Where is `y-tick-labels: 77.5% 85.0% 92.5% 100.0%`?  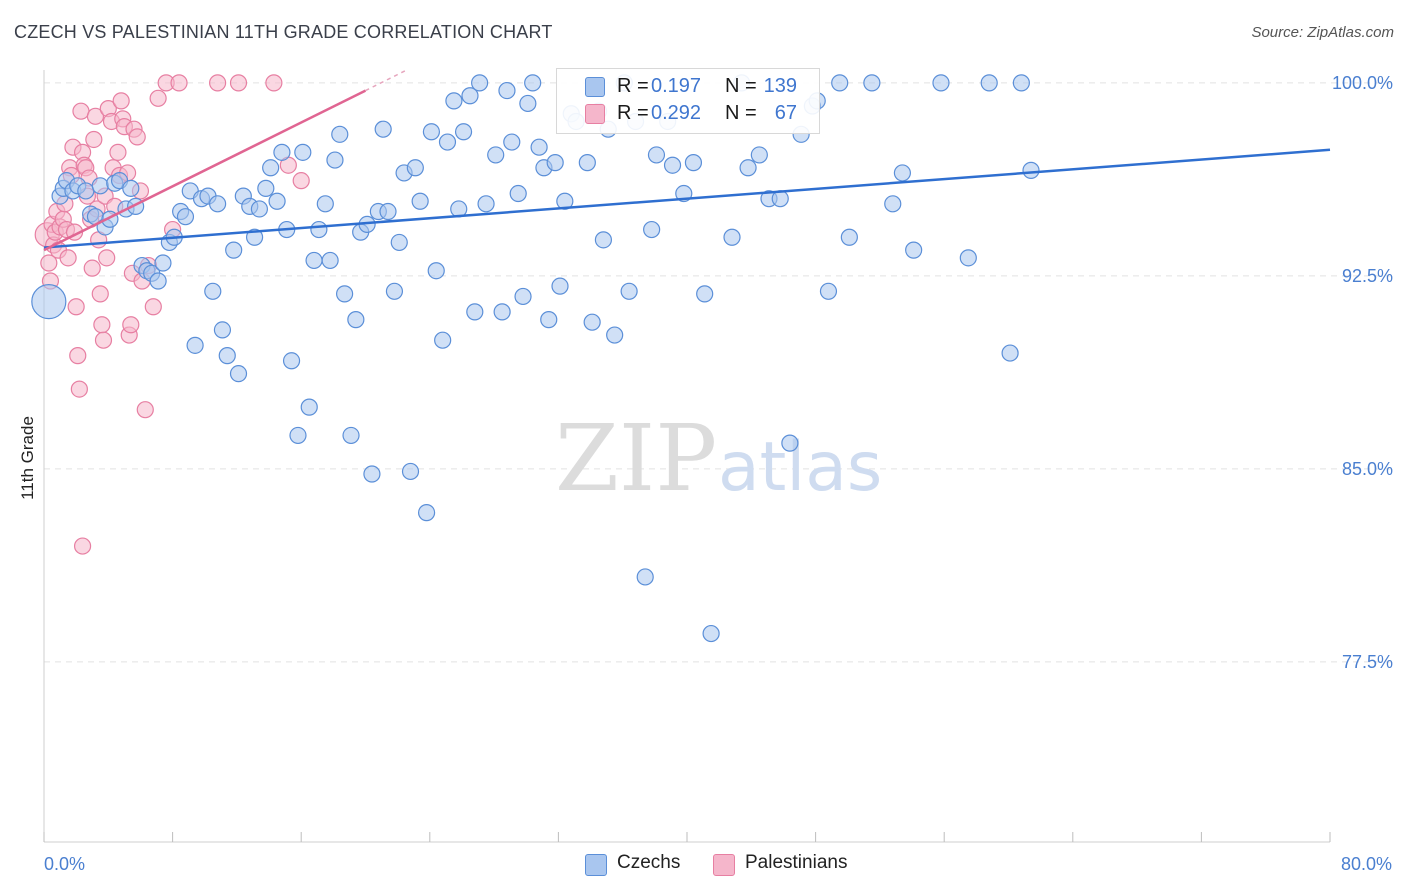 y-tick-labels: 77.5% 85.0% 92.5% 100.0% is located at coordinates (1362, 372).